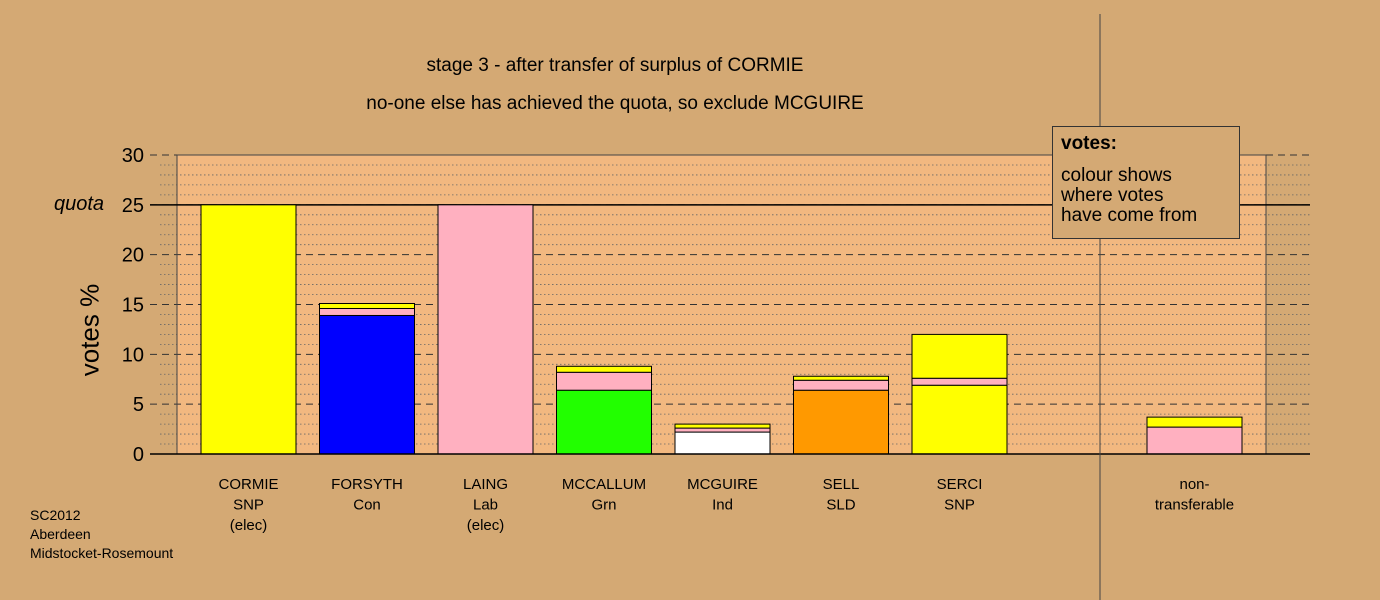 The height and width of the screenshot is (600, 1380). Describe the element at coordinates (79, 204) in the screenshot. I see `quota-label: quota` at that location.